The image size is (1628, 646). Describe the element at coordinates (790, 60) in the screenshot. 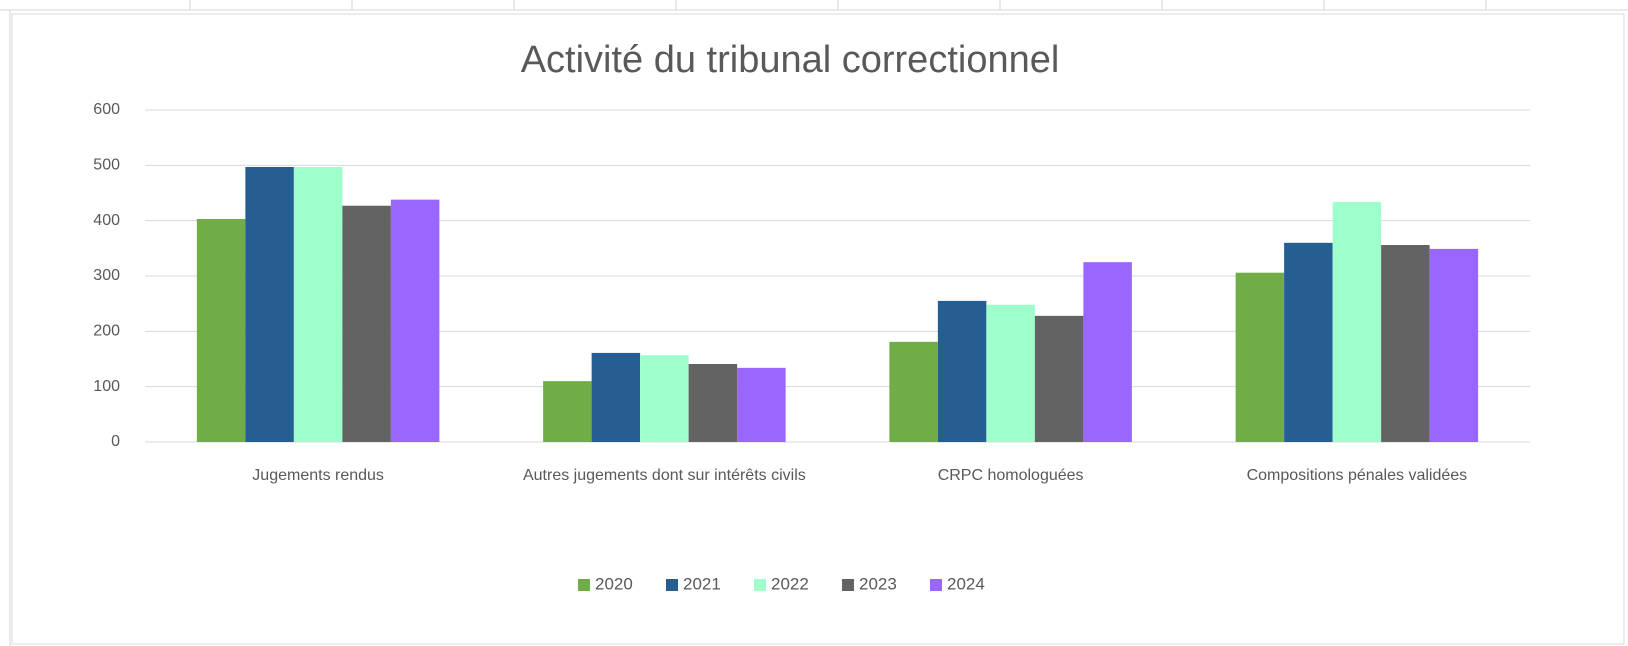

I see `chart-title: Activité du tribunal correctionnel` at that location.